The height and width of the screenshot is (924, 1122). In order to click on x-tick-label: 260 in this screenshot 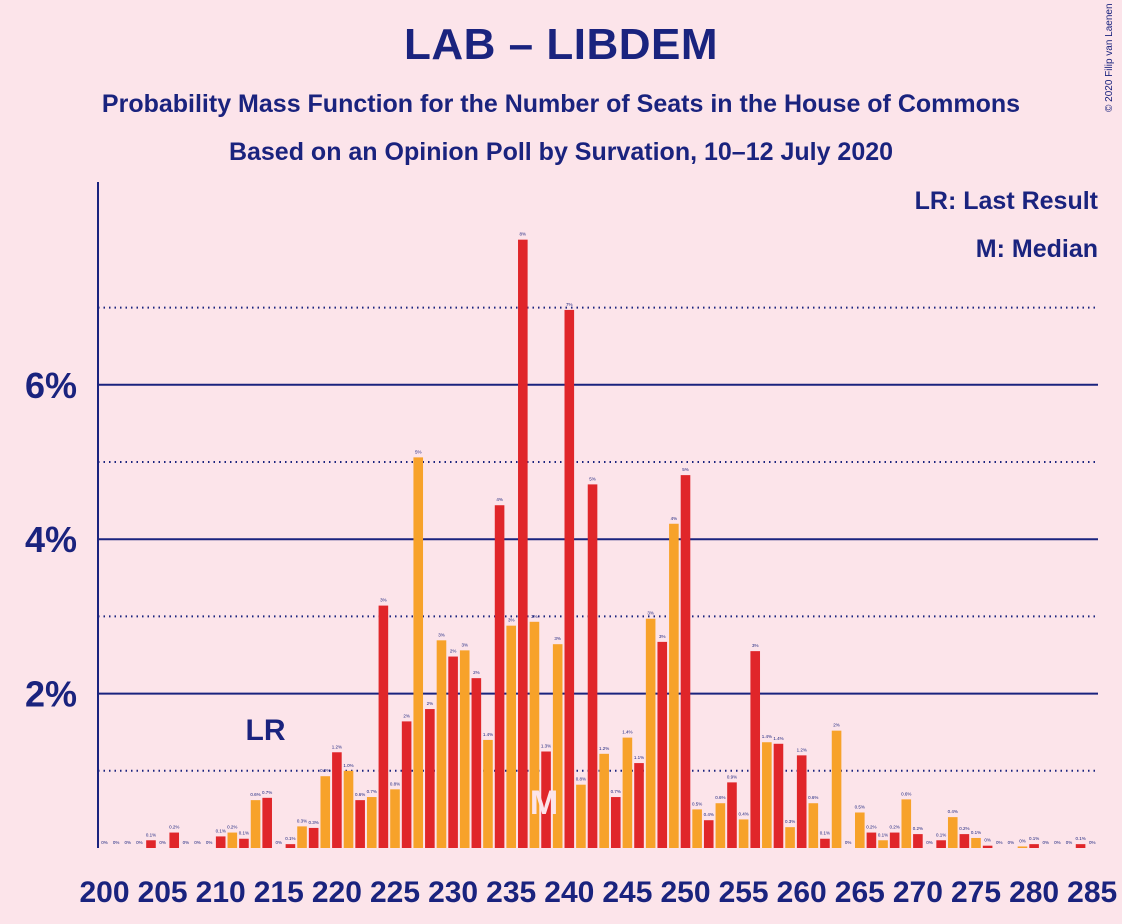, I will do `click(802, 892)`.